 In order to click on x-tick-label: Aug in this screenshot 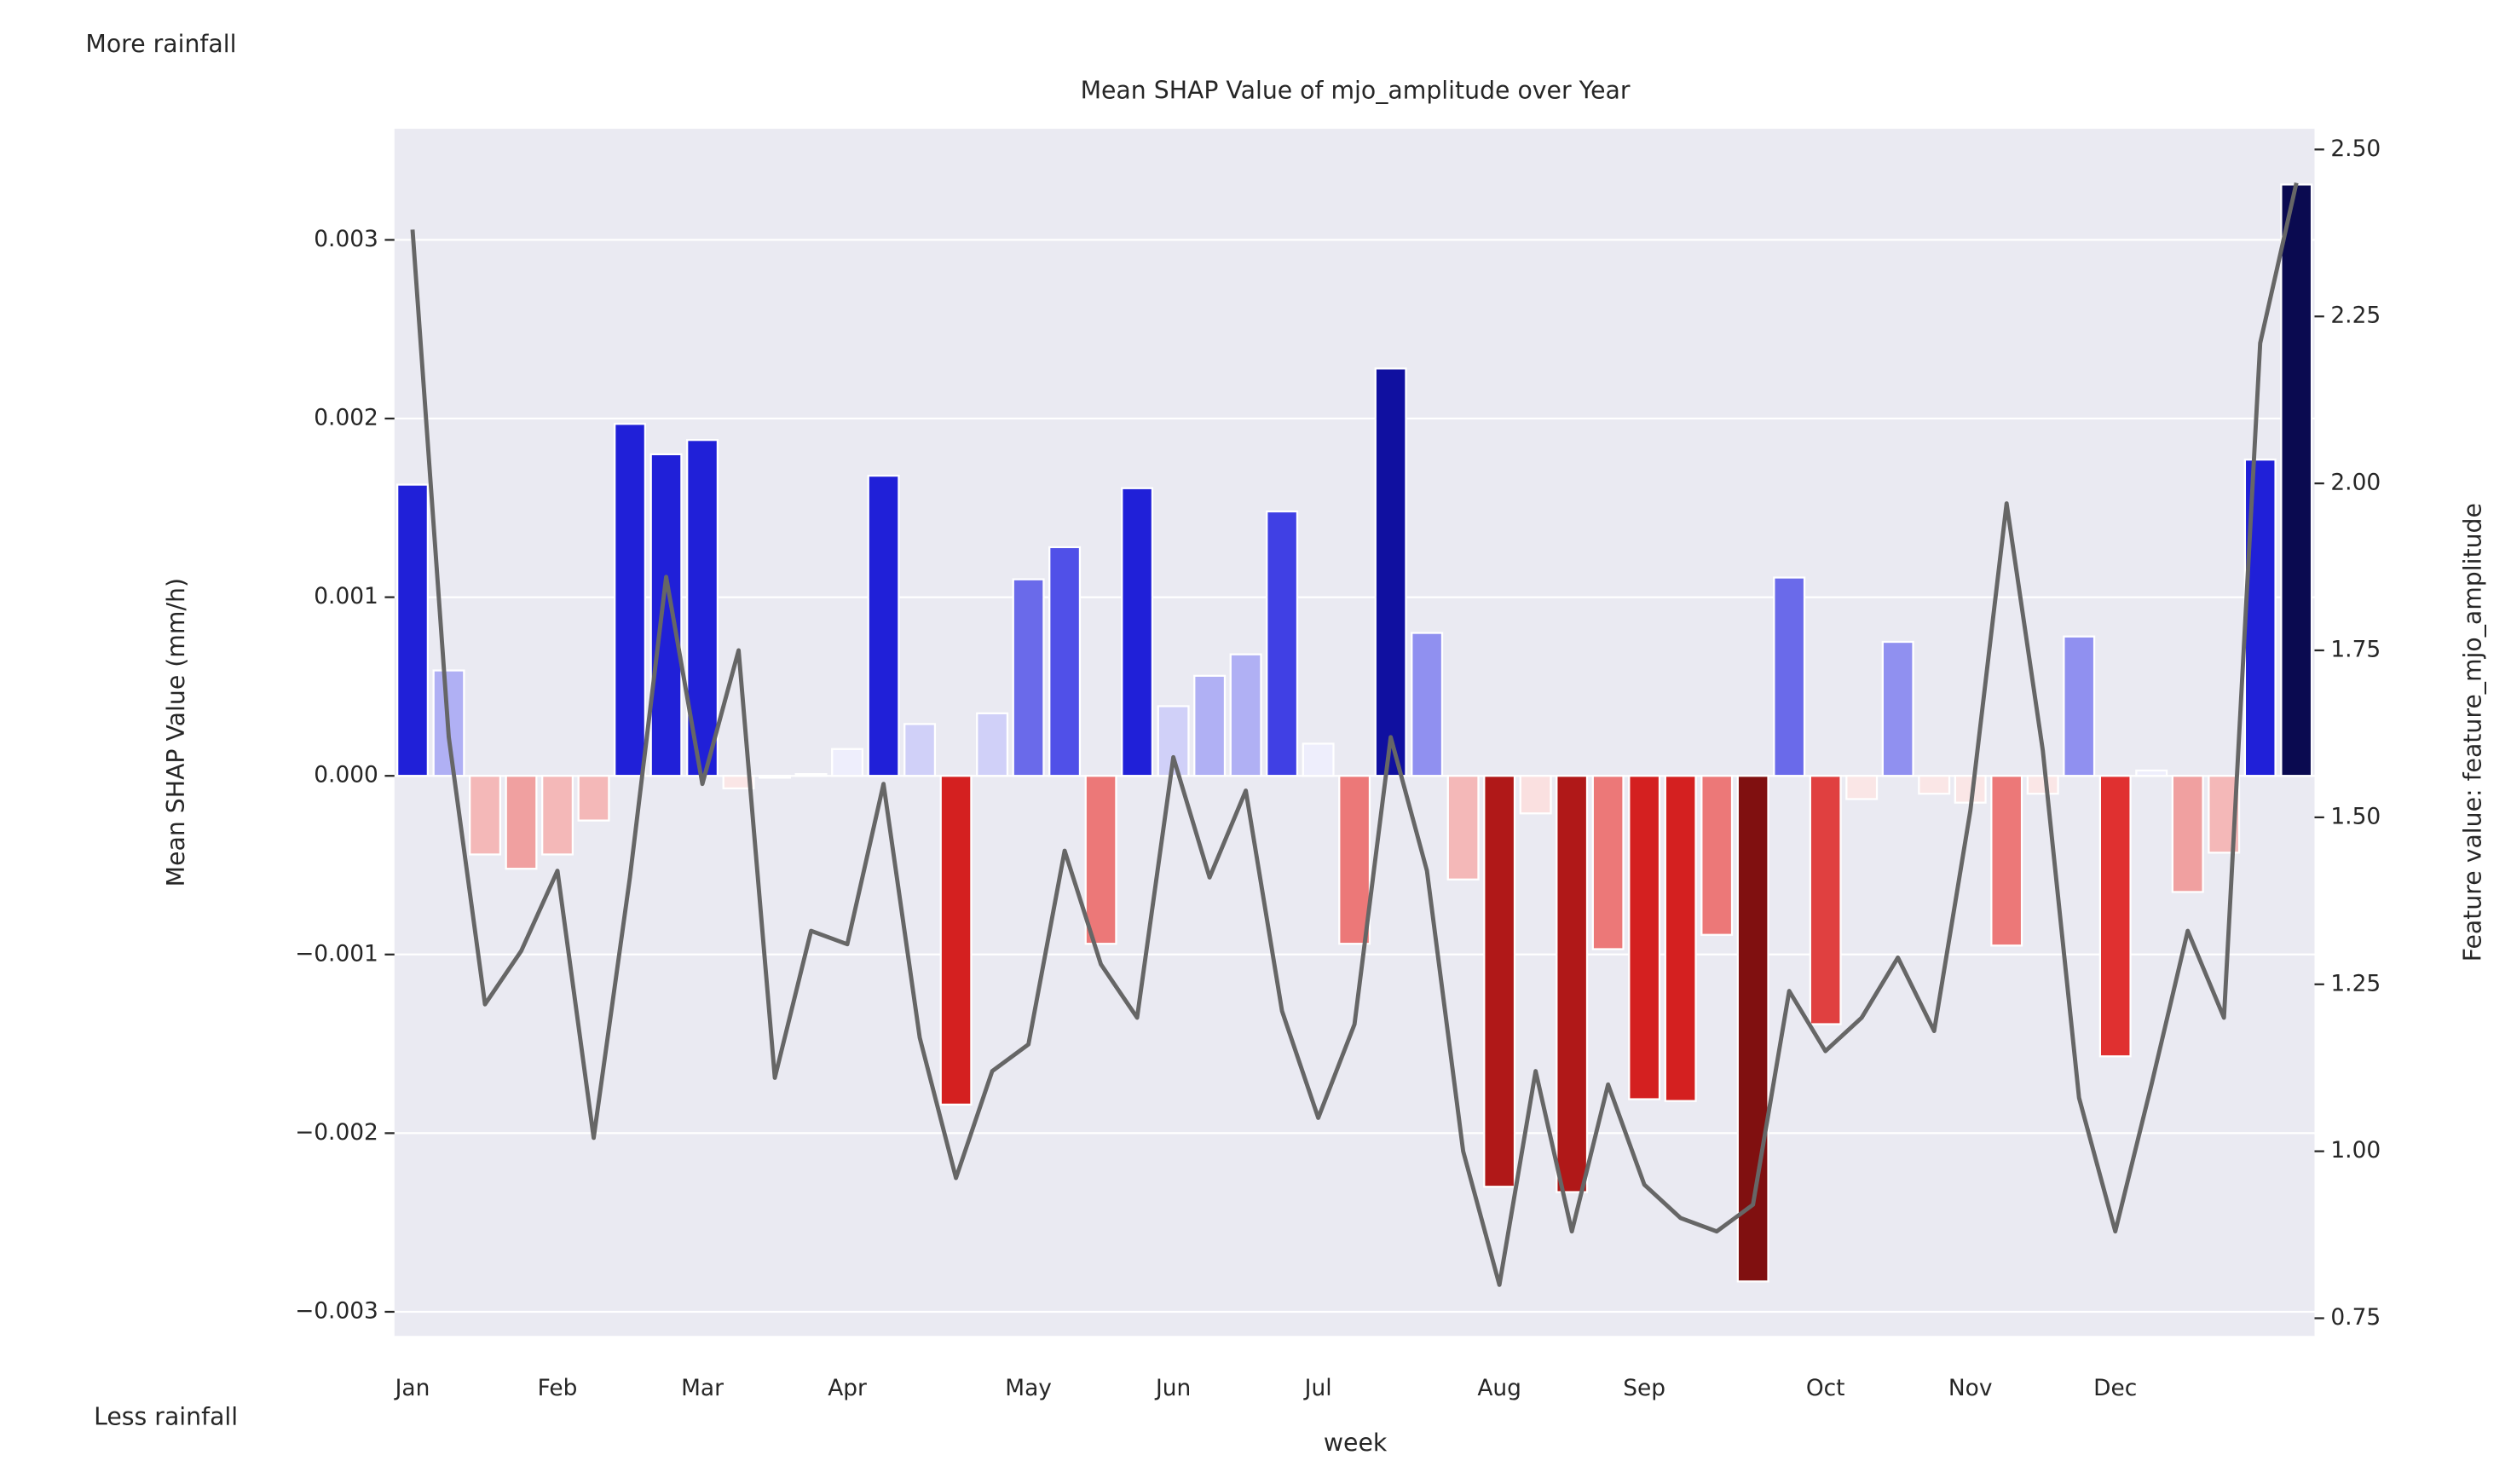, I will do `click(1499, 1388)`.